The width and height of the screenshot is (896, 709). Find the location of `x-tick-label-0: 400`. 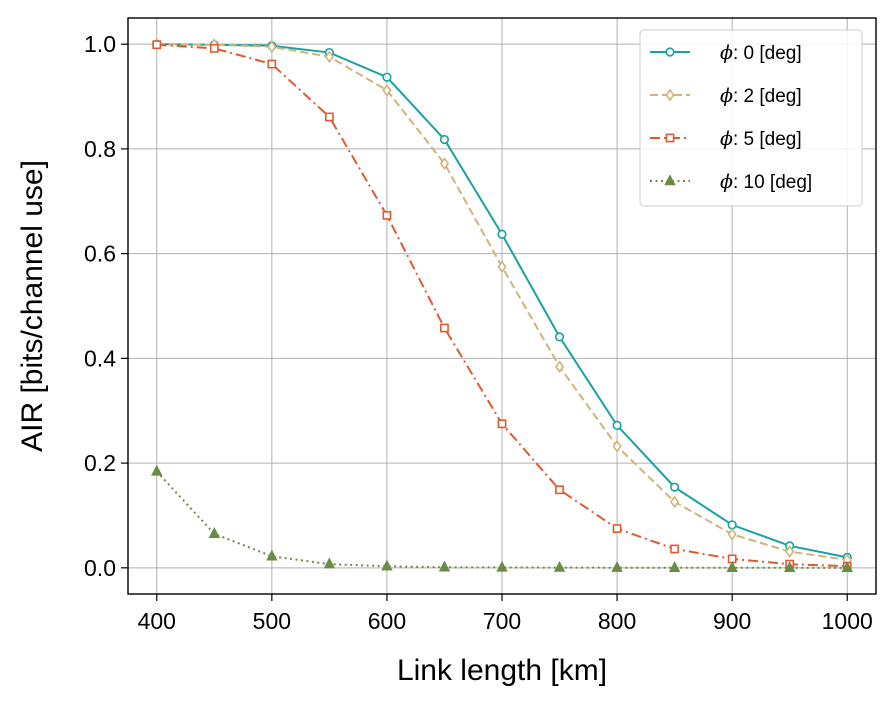

x-tick-label-0: 400 is located at coordinates (157, 621).